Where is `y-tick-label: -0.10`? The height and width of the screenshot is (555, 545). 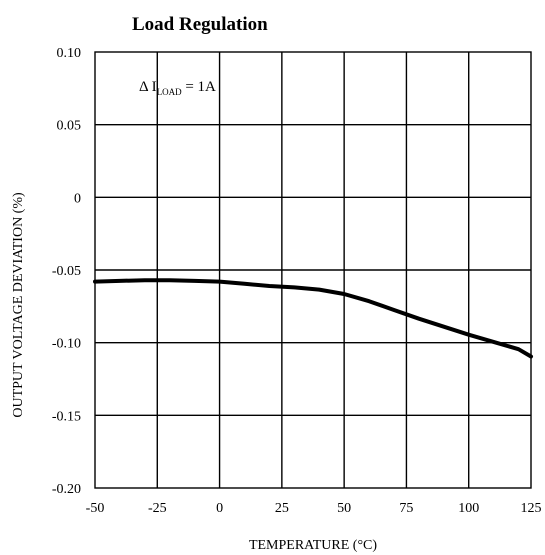 y-tick-label: -0.10 is located at coordinates (66, 344).